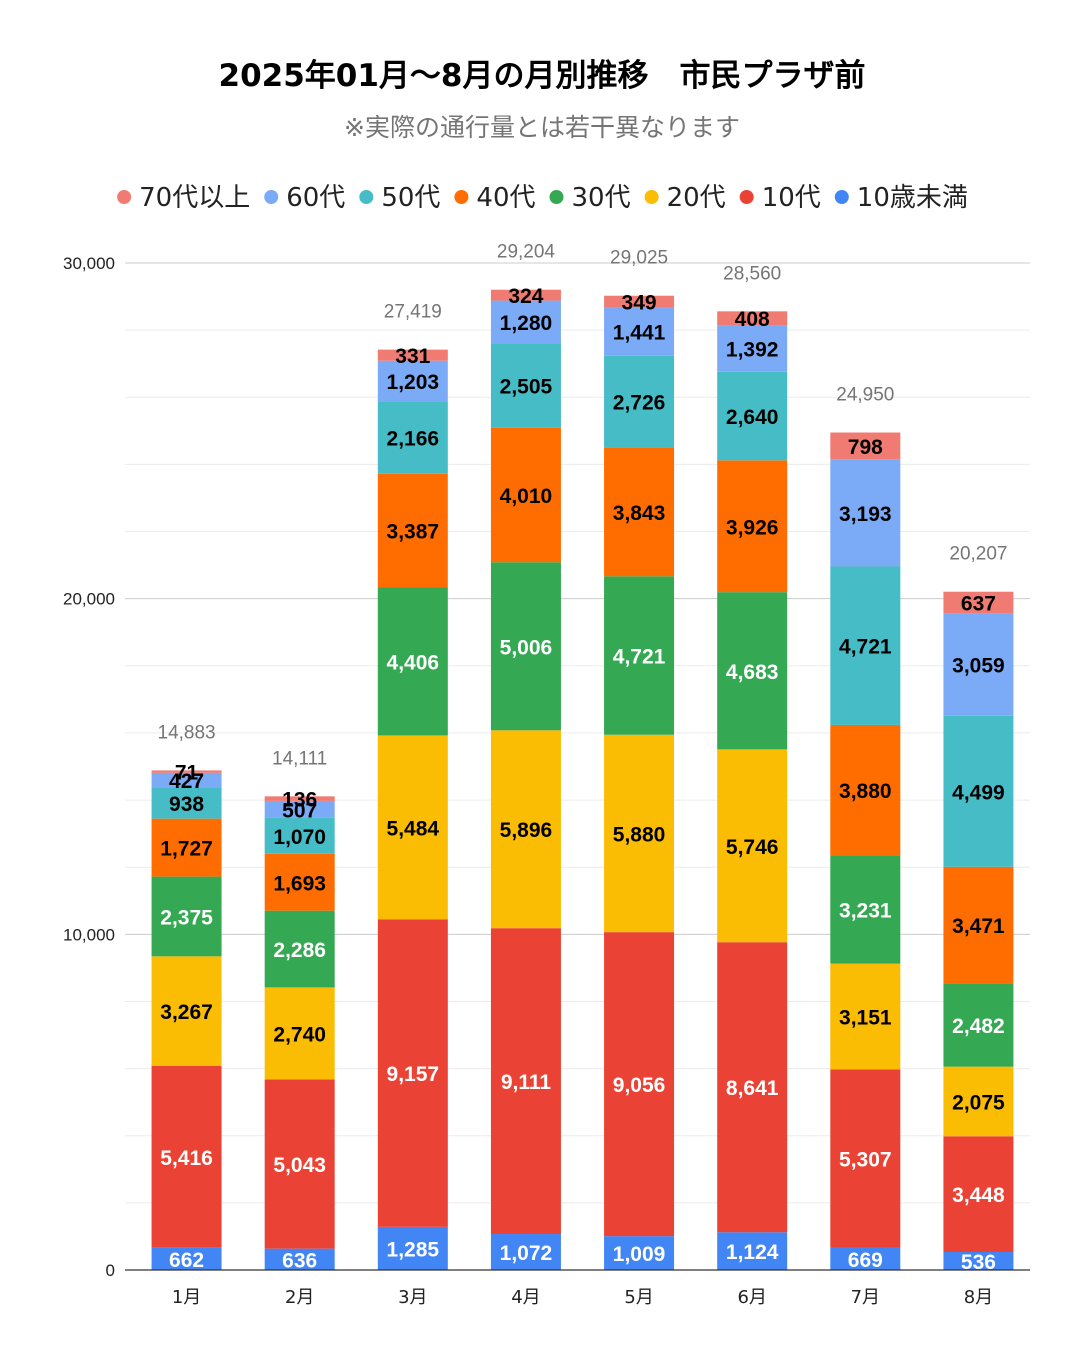 This screenshot has height=1364, width=1085. I want to click on segment-value-label: 324, so click(525, 296).